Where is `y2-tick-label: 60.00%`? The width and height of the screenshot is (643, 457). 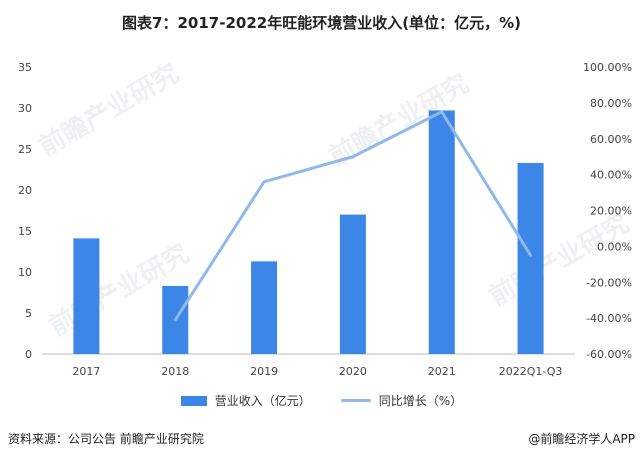 y2-tick-label: 60.00% is located at coordinates (611, 139).